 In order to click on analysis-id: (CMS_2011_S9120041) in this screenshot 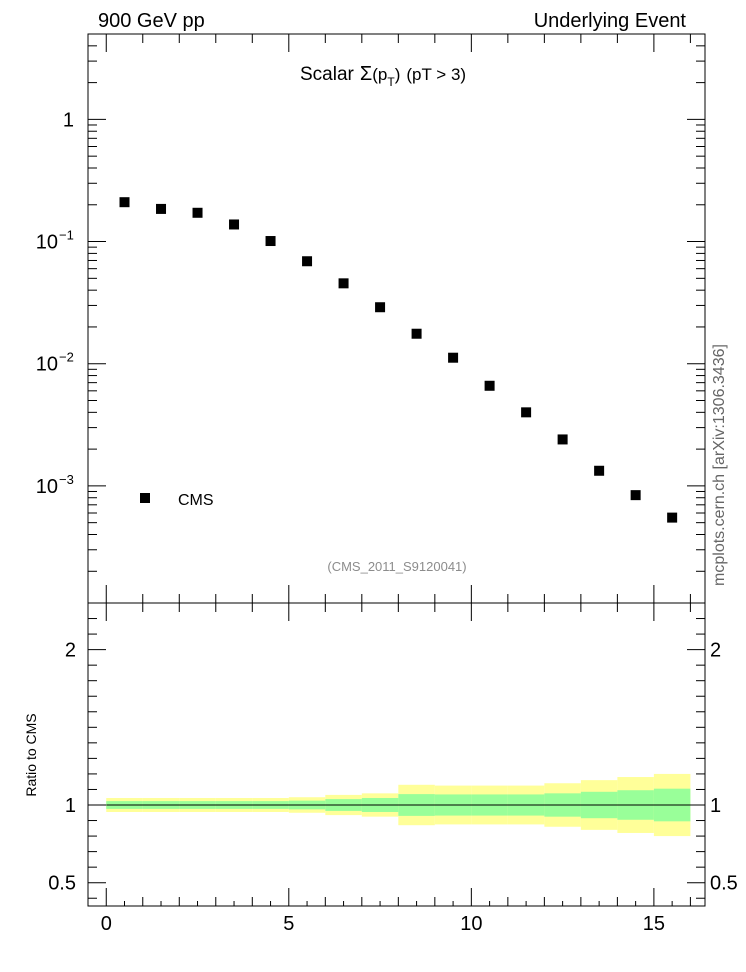, I will do `click(396, 566)`.